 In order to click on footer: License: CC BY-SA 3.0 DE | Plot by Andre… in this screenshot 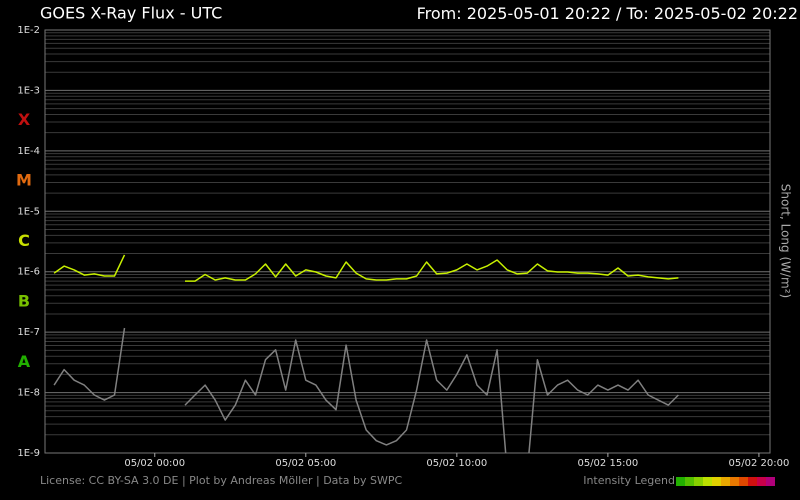, I will do `click(221, 480)`.